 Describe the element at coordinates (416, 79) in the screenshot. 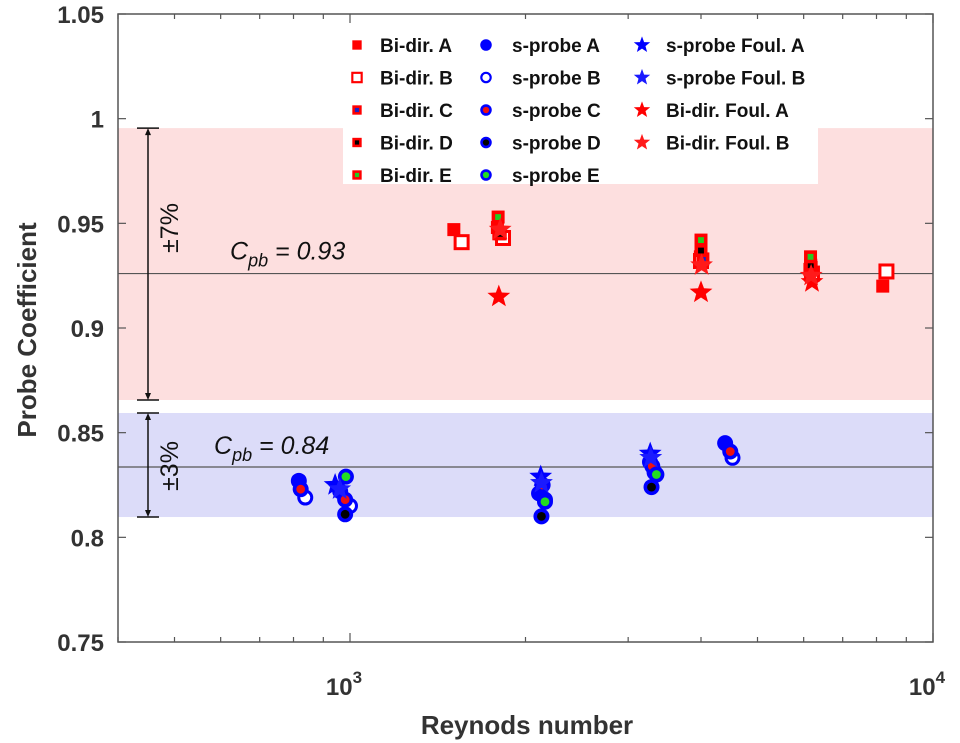

I see `legend-label: Bi-dir. B` at that location.